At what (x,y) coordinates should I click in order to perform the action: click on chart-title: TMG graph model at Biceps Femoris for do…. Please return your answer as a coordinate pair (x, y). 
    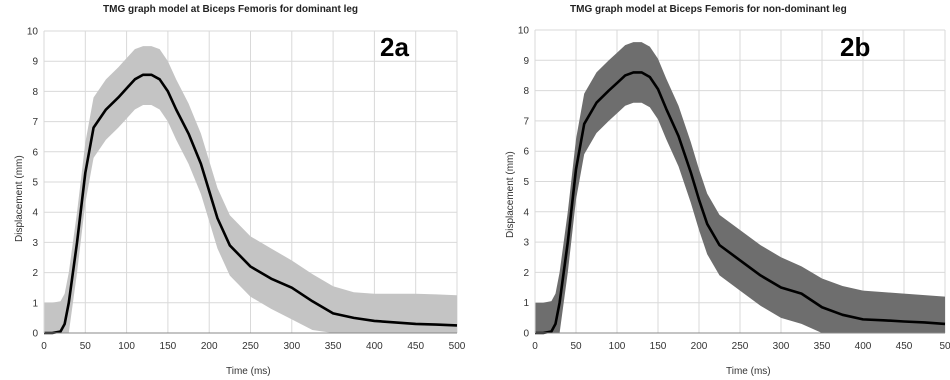
    Looking at the image, I should click on (231, 9).